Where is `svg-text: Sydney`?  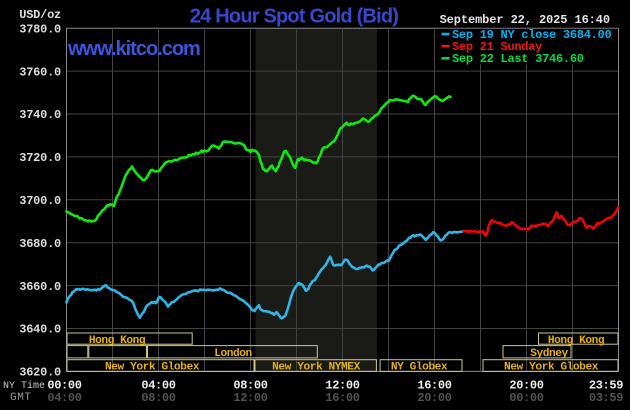
svg-text: Sydney is located at coordinates (549, 354).